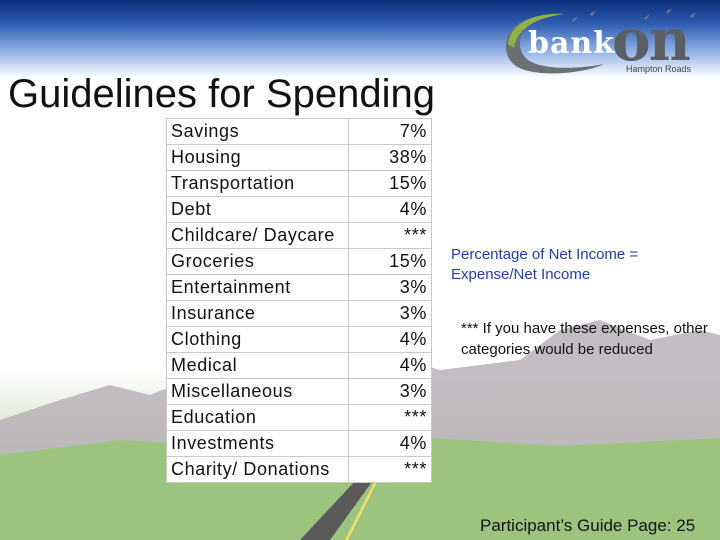 This screenshot has width=720, height=540. I want to click on table-row: Groceries 15%, so click(299, 261).